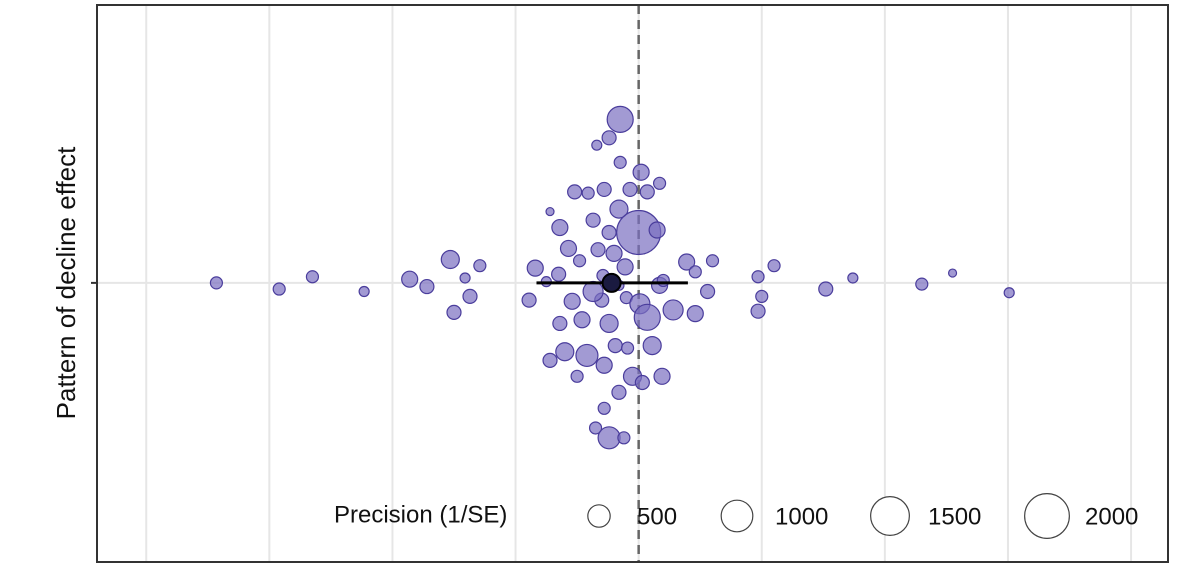  What do you see at coordinates (420, 514) in the screenshot?
I see `legend-title: Precision (1/SE)` at bounding box center [420, 514].